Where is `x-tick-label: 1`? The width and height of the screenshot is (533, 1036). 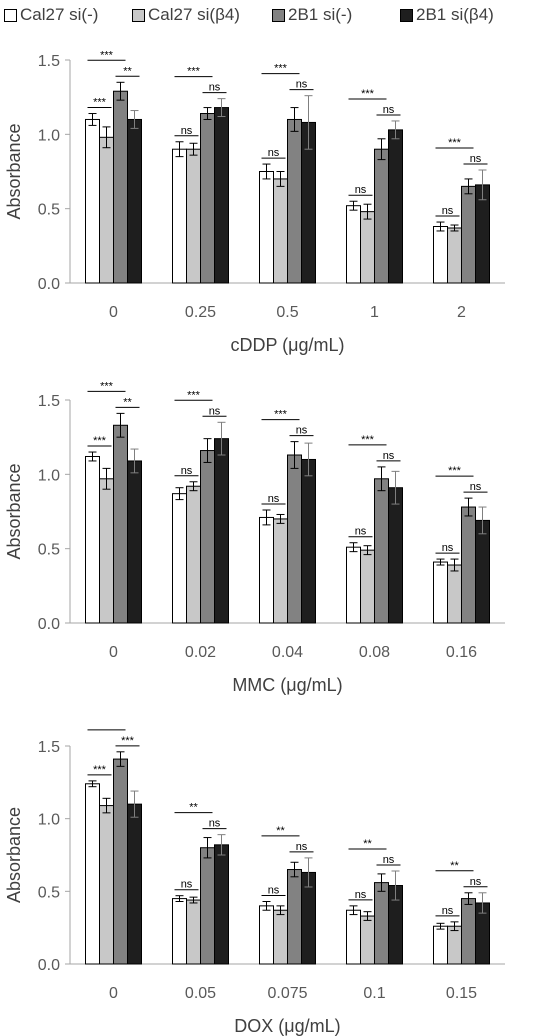
x-tick-label: 1 is located at coordinates (374, 312).